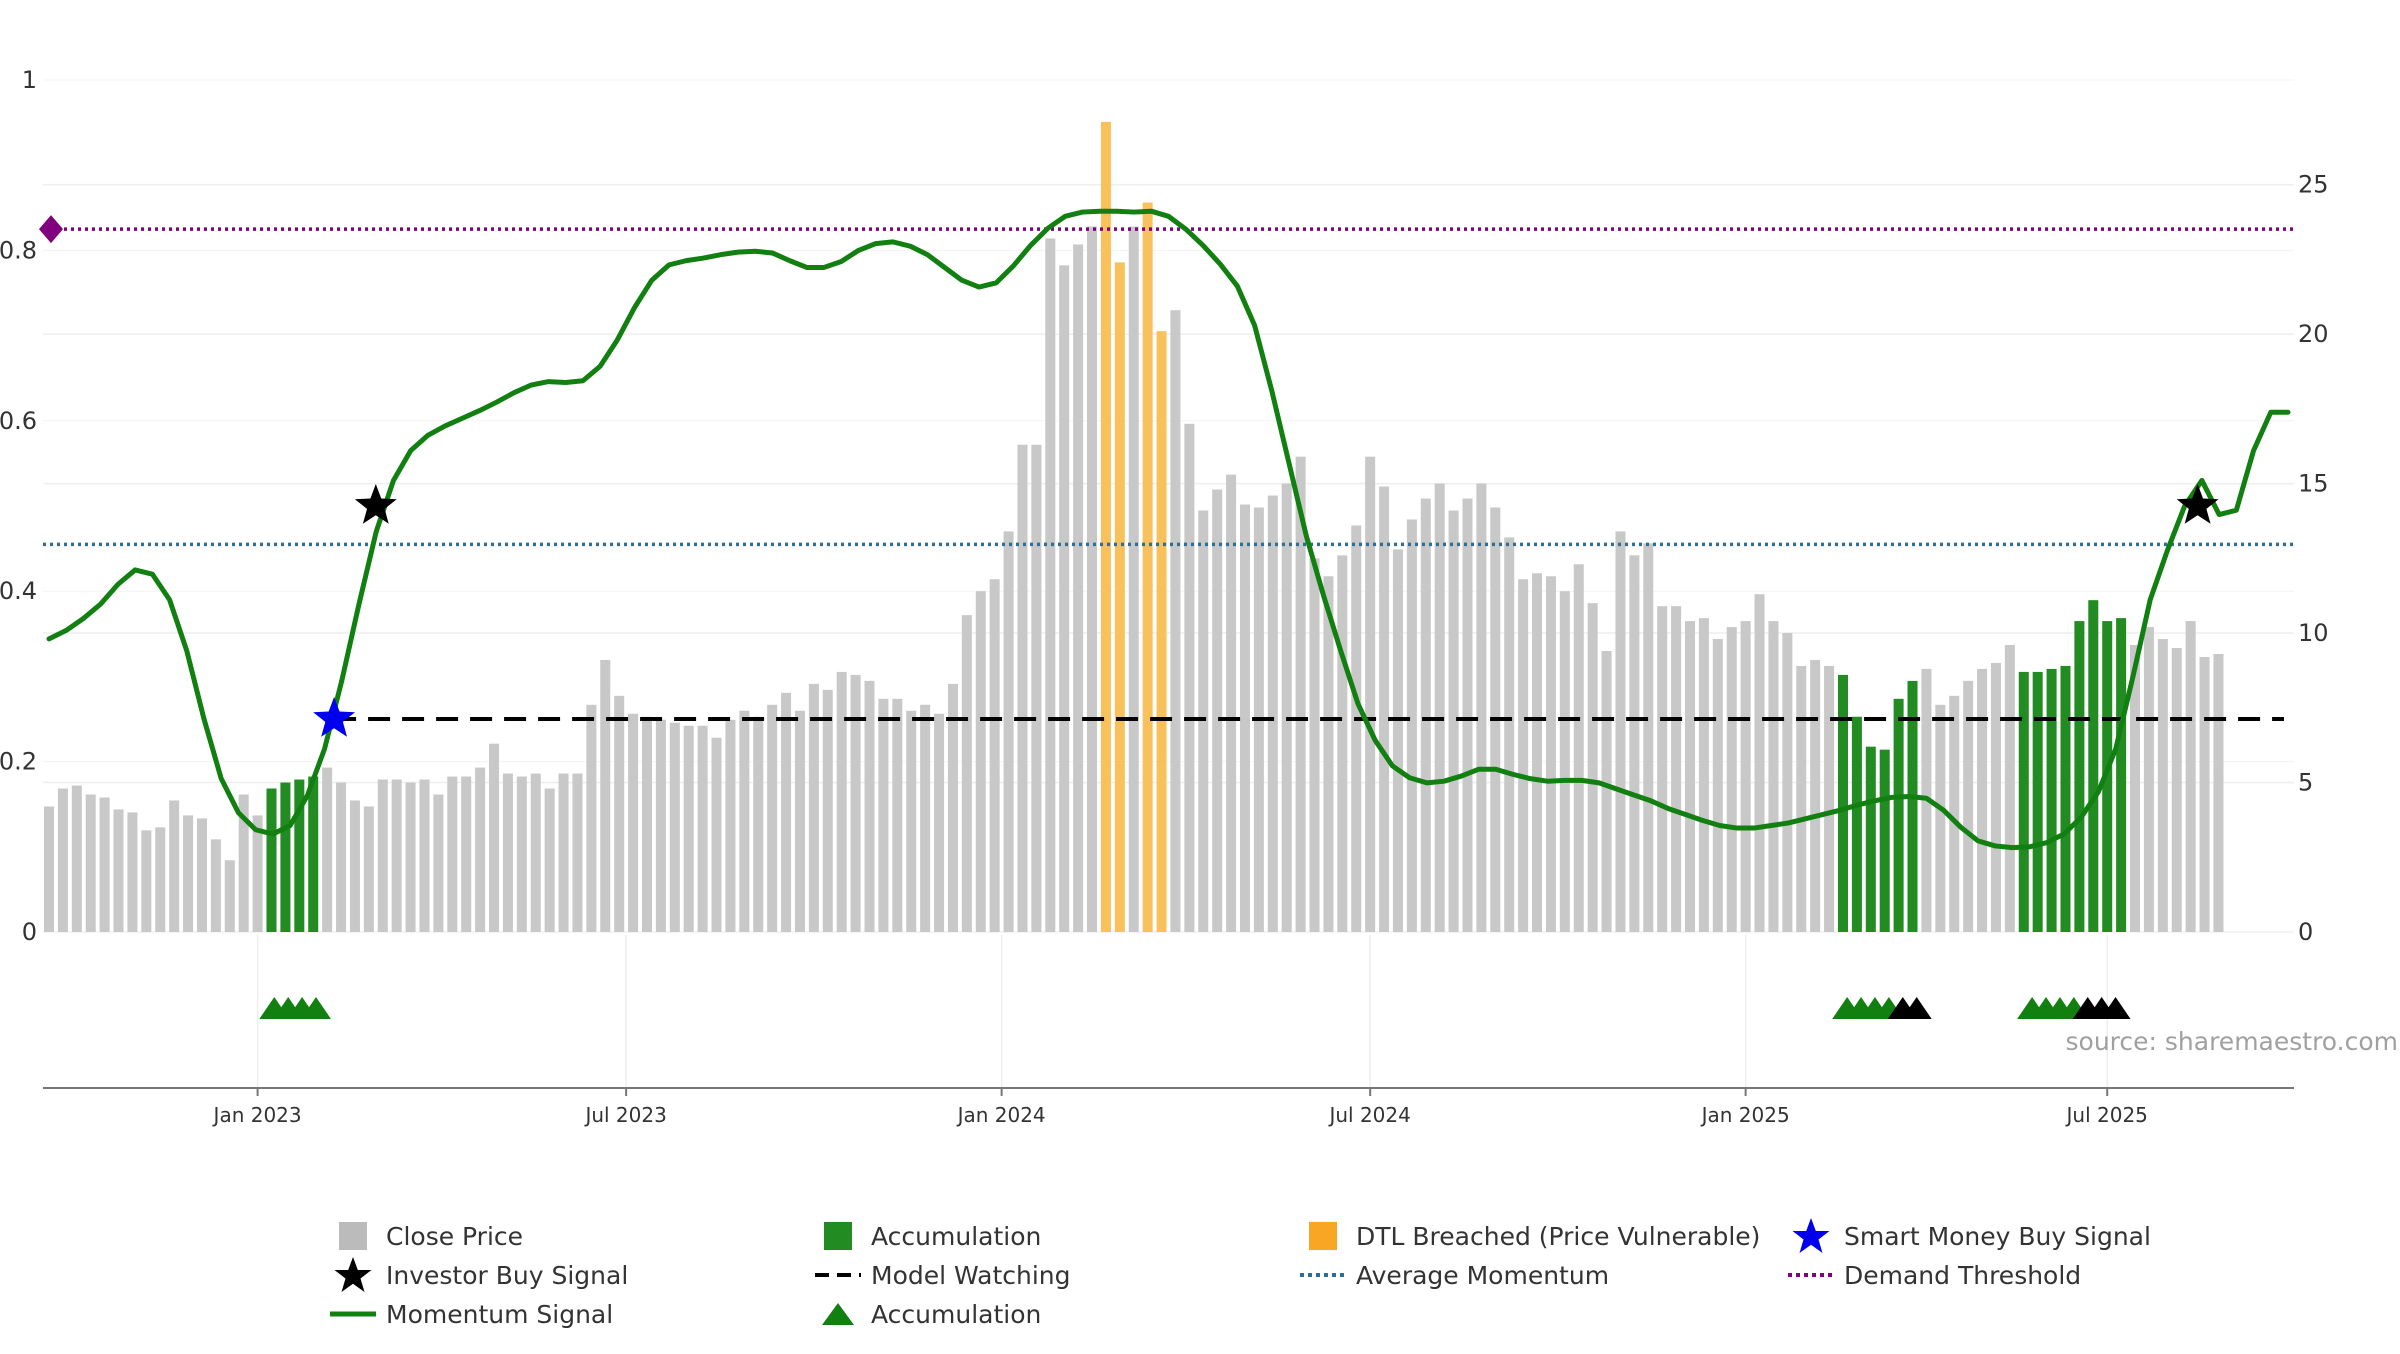 The width and height of the screenshot is (2400, 1354). What do you see at coordinates (18, 421) in the screenshot?
I see `left-tick-label: 0.6` at bounding box center [18, 421].